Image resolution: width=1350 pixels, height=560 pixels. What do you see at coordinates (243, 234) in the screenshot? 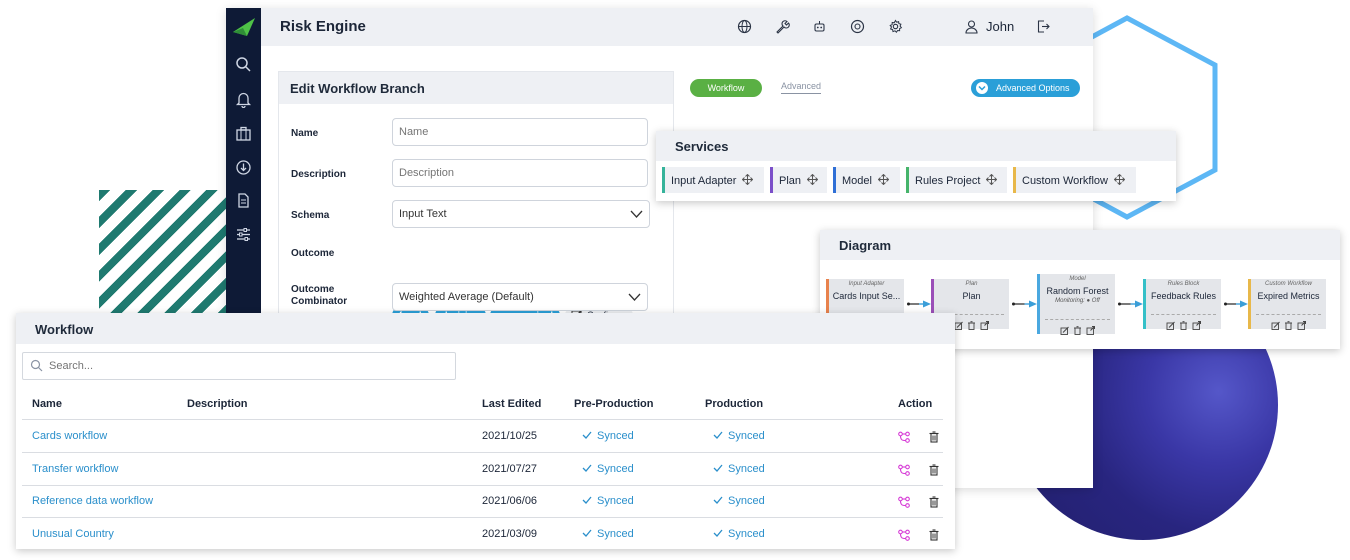
I see `sliders-icon` at bounding box center [243, 234].